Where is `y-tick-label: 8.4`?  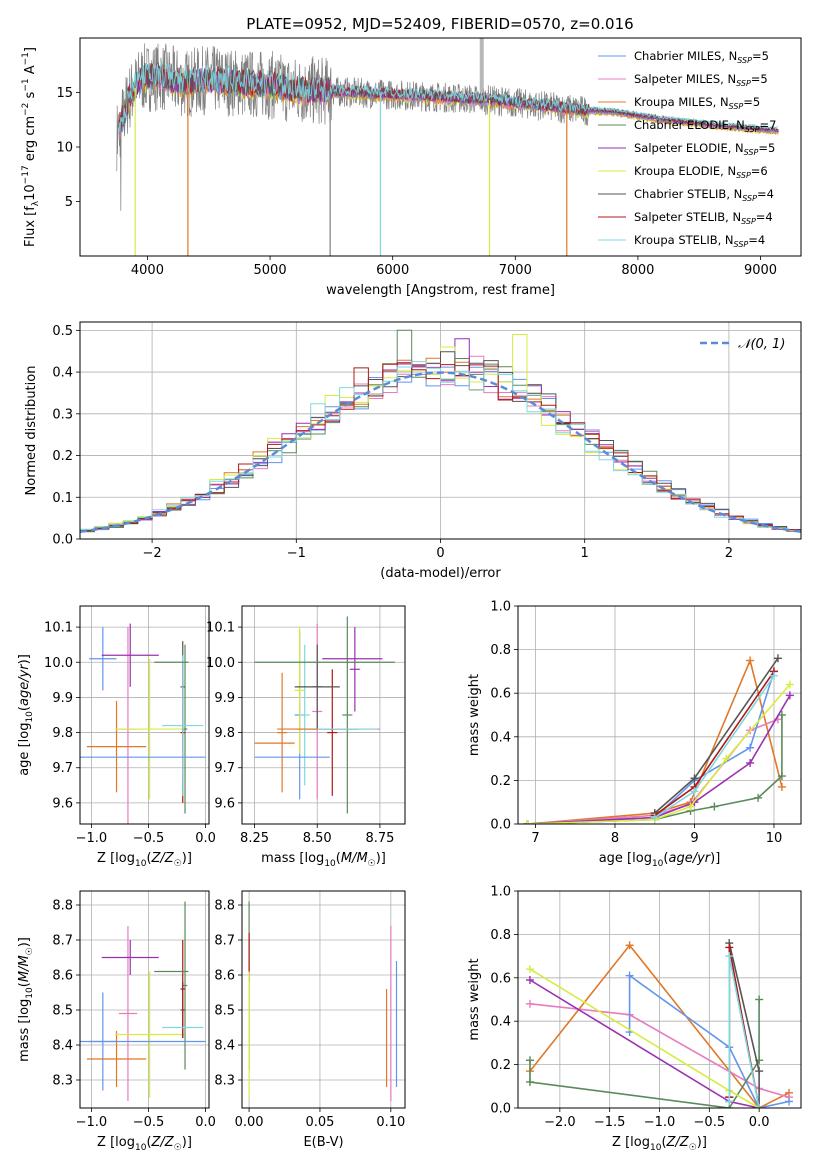 y-tick-label: 8.4 is located at coordinates (224, 1046).